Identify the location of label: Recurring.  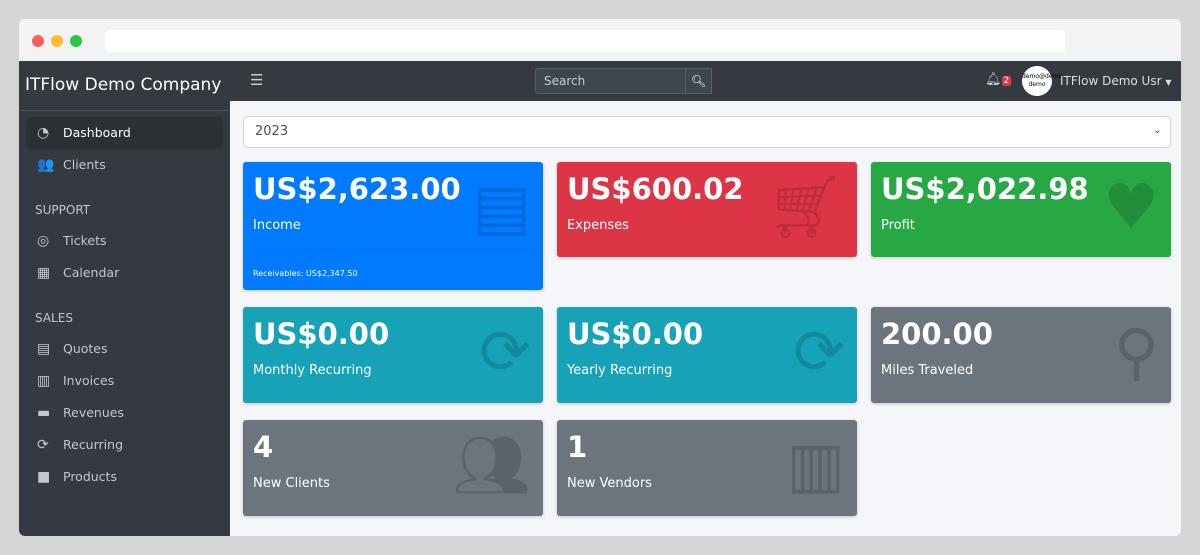
(93, 444).